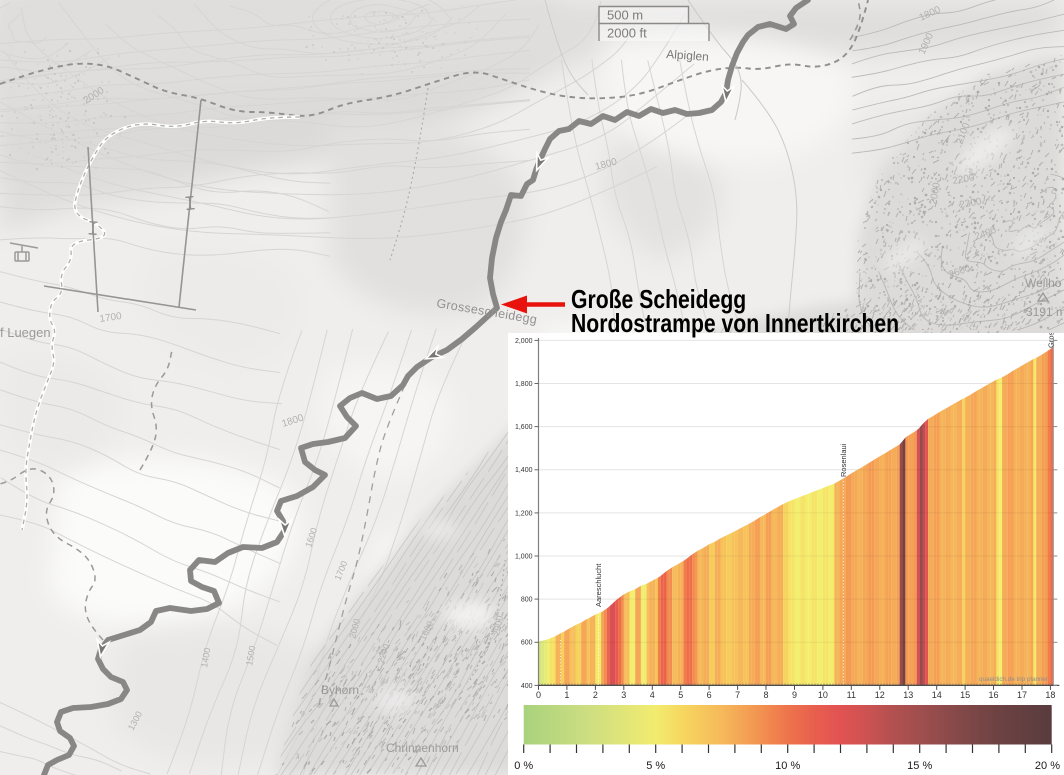 This screenshot has width=1064, height=775. What do you see at coordinates (794, 695) in the screenshot?
I see `svg-text: 9` at bounding box center [794, 695].